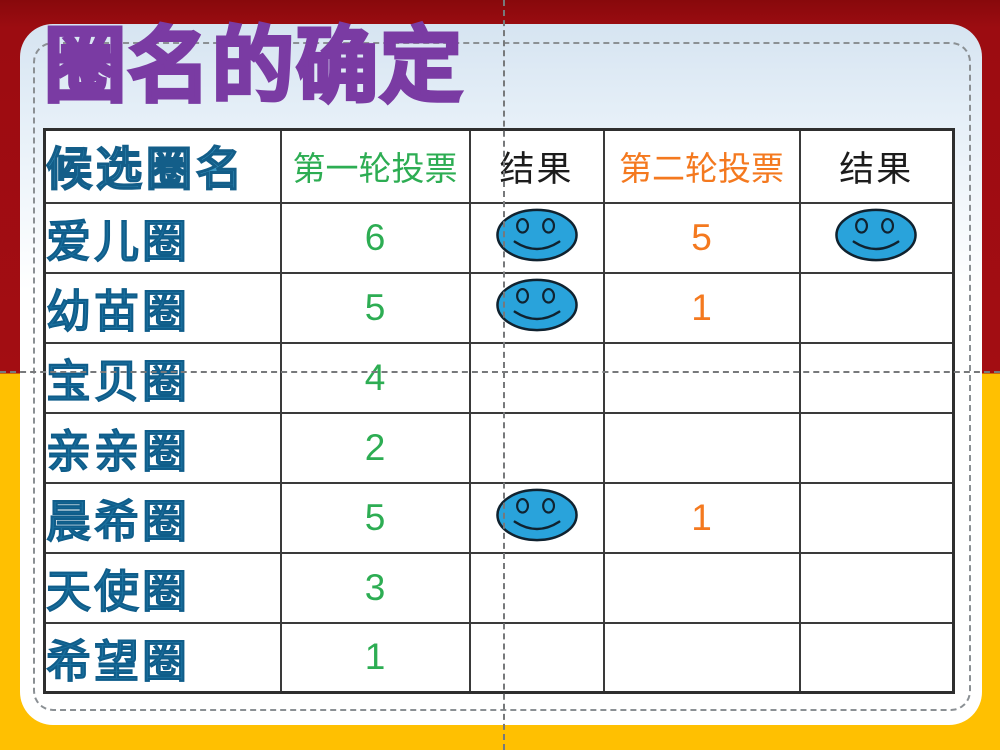  What do you see at coordinates (162, 377) in the screenshot?
I see `candidate-name: 宝贝圈` at bounding box center [162, 377].